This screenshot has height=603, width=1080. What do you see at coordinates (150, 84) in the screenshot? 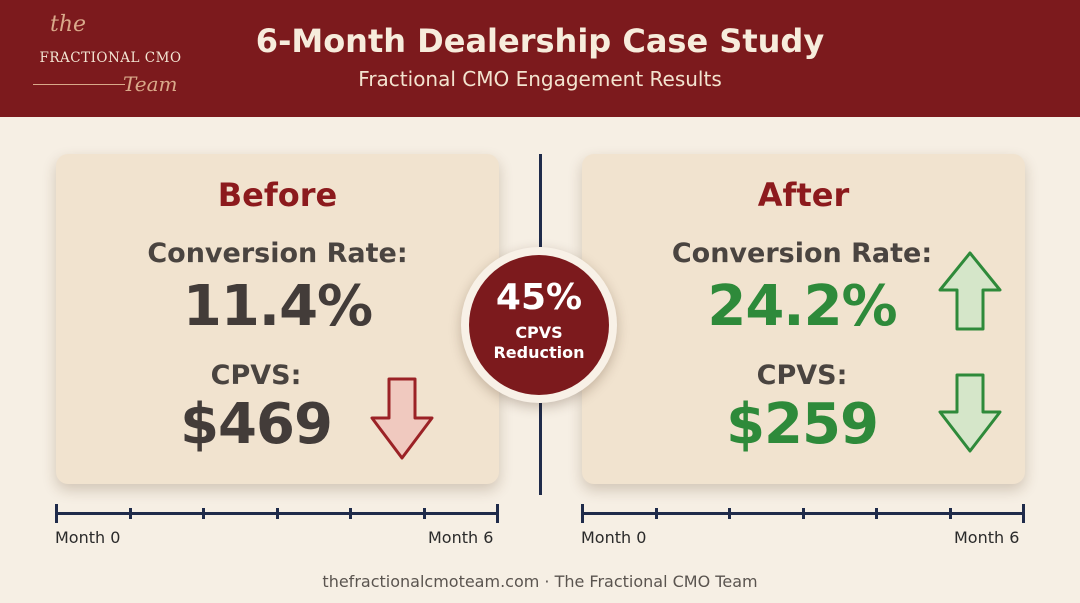
I see `logo-script-team: Team` at bounding box center [150, 84].